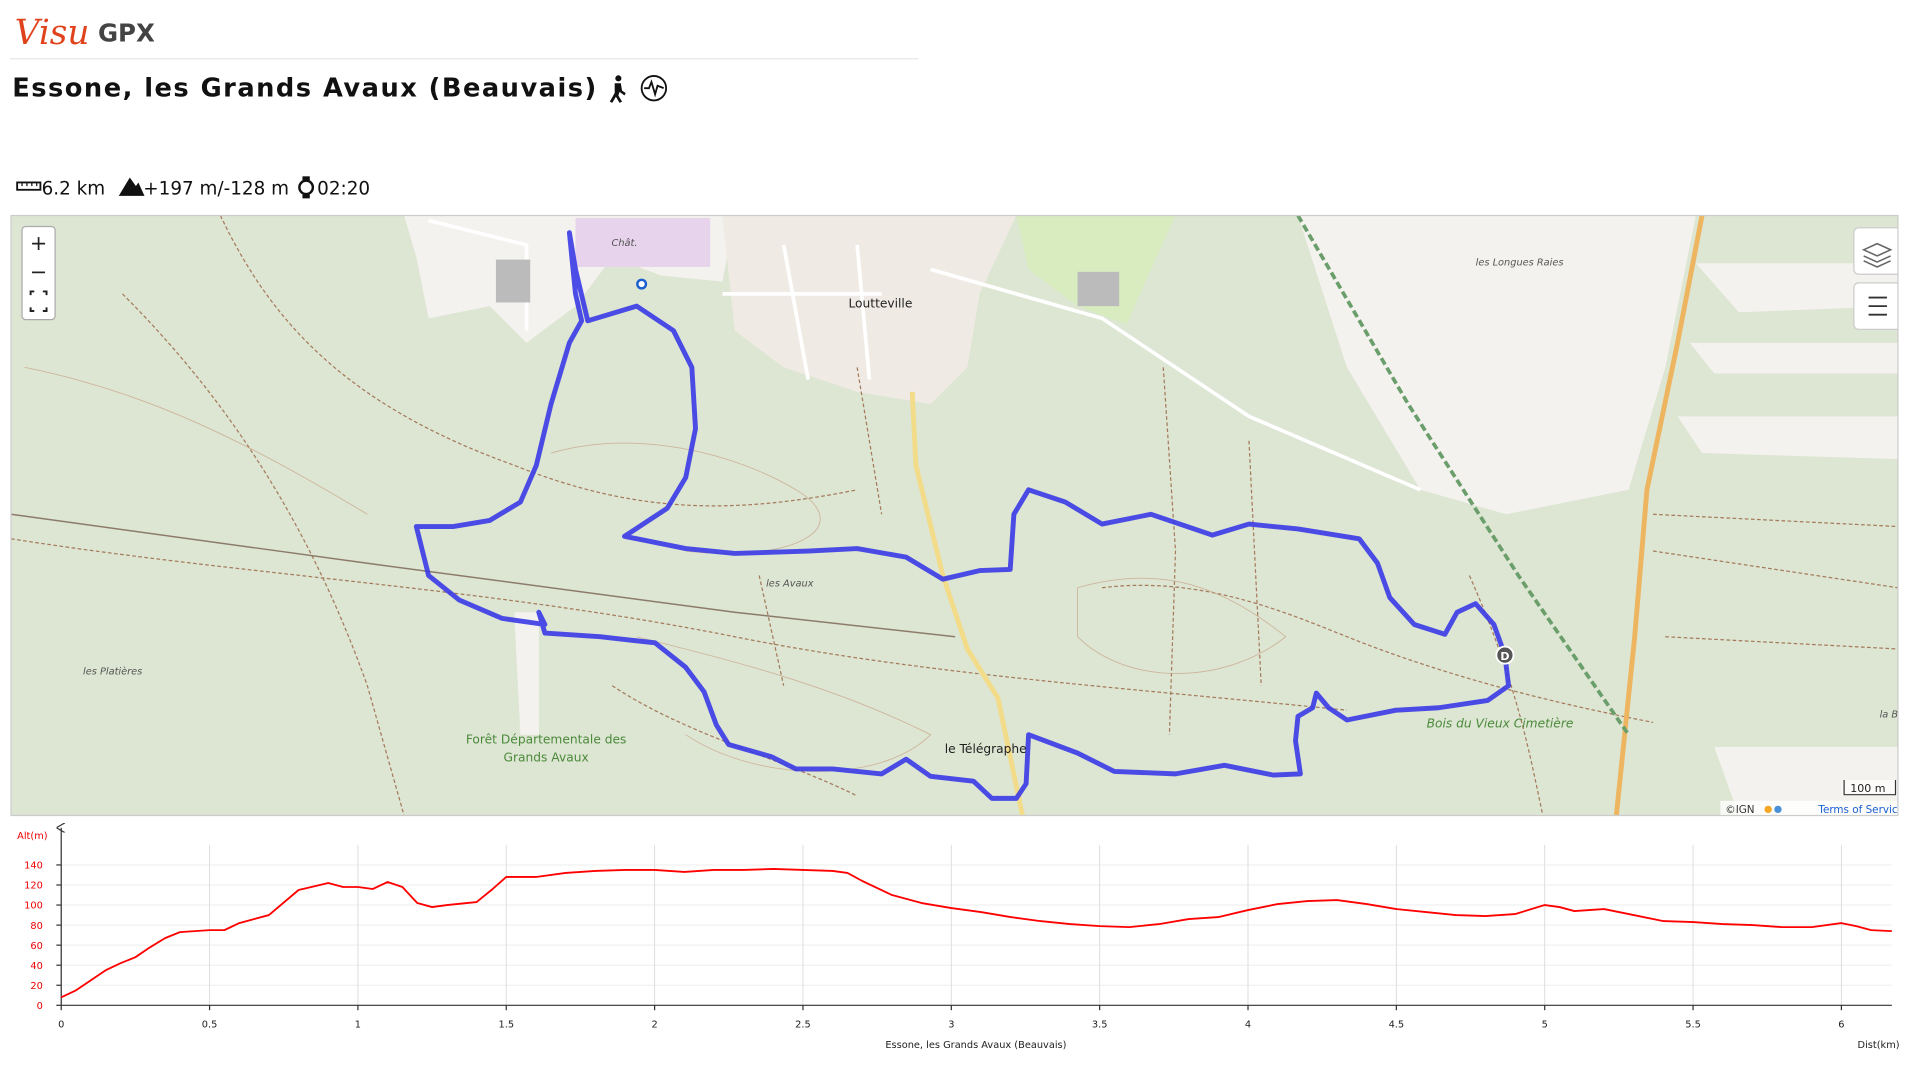 Image resolution: width=1920 pixels, height=1080 pixels. Describe the element at coordinates (790, 584) in the screenshot. I see `map-place: les Avaux` at that location.